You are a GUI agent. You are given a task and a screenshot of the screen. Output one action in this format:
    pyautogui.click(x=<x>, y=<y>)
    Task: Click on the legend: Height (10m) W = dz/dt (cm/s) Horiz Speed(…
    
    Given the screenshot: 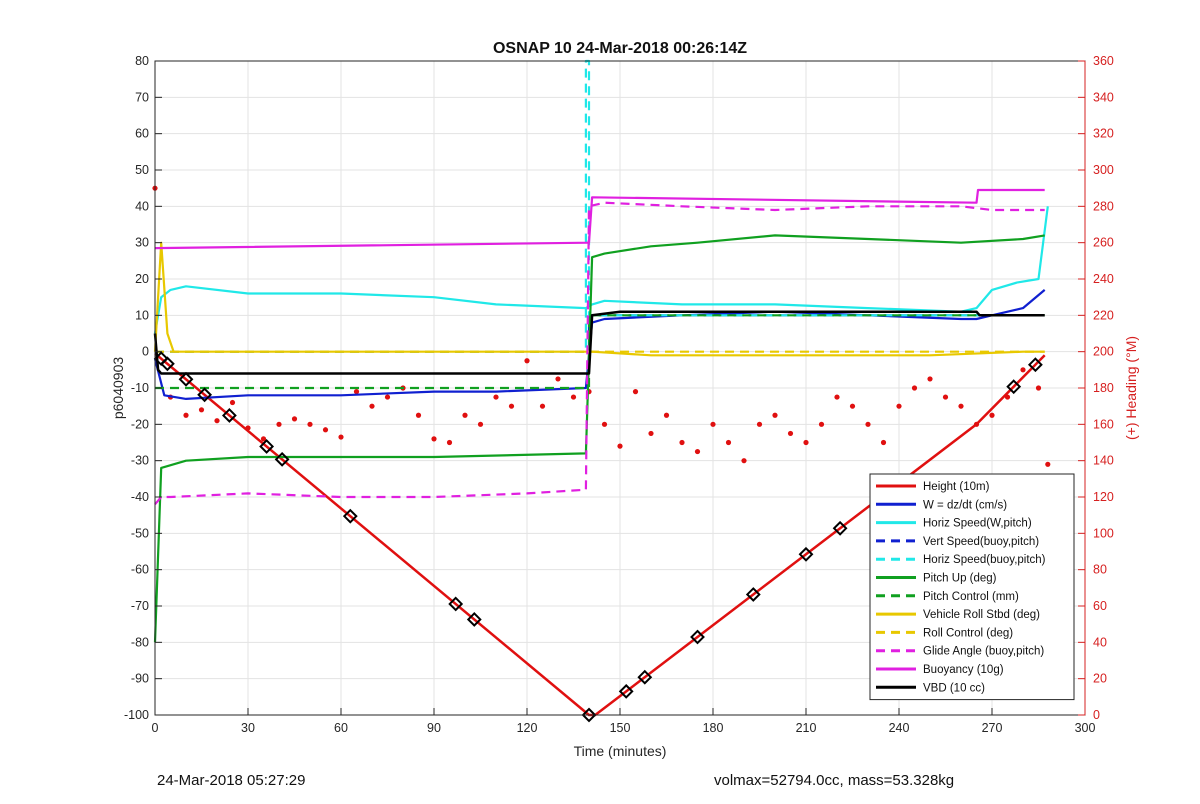 What is the action you would take?
    pyautogui.click(x=972, y=587)
    